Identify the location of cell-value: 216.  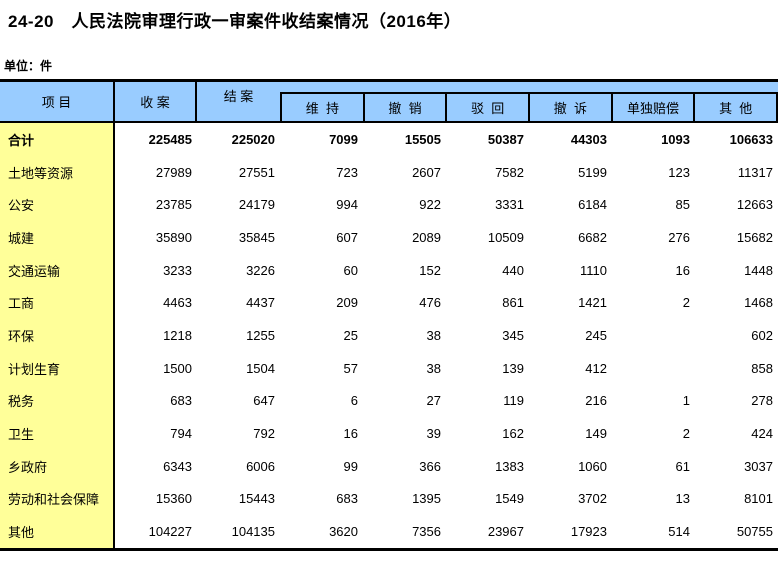
(596, 401).